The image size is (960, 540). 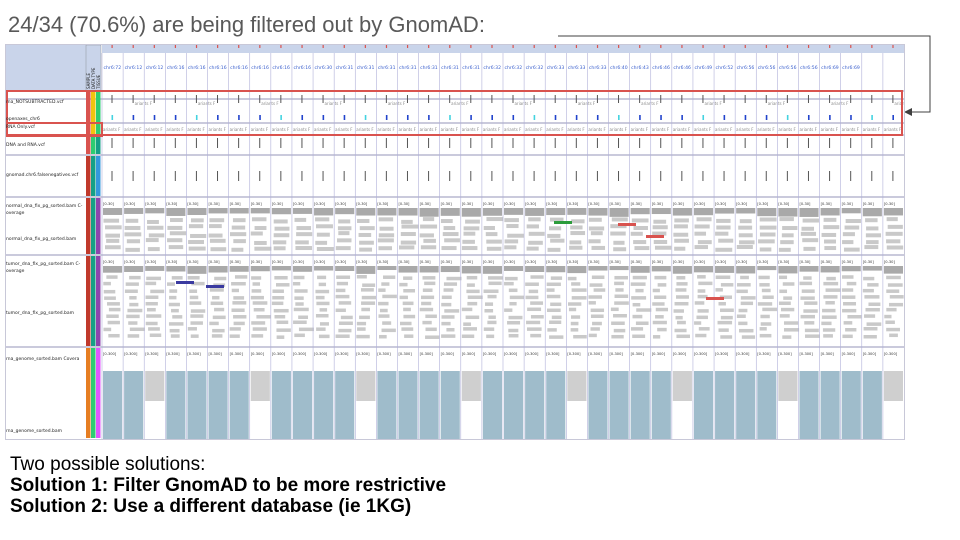 I want to click on track-rna-coverage: rna_genome_sorted.bam Covera, so click(x=43, y=359).